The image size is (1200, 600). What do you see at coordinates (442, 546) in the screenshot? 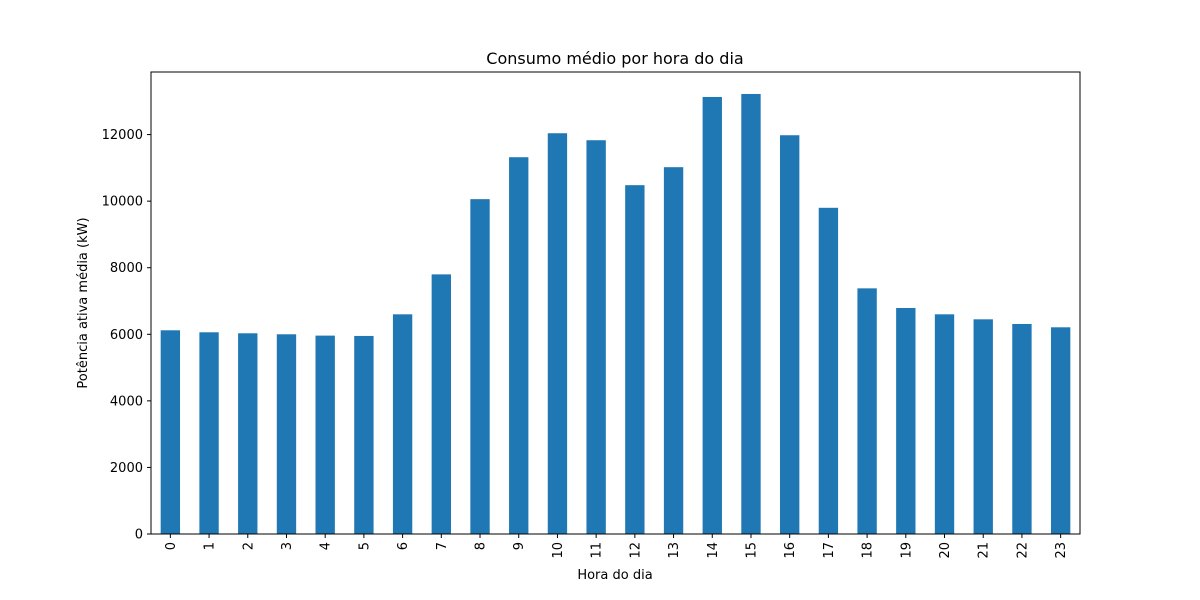
I see `x-tick-label: 7` at bounding box center [442, 546].